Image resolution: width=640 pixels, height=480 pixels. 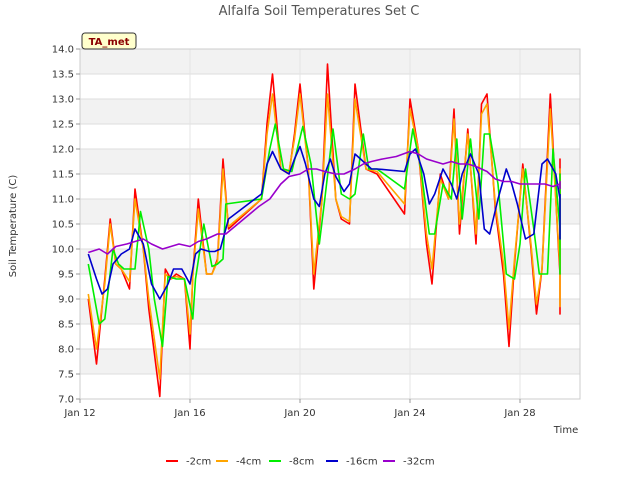 I want to click on legend-label: -8cm, so click(x=301, y=462).